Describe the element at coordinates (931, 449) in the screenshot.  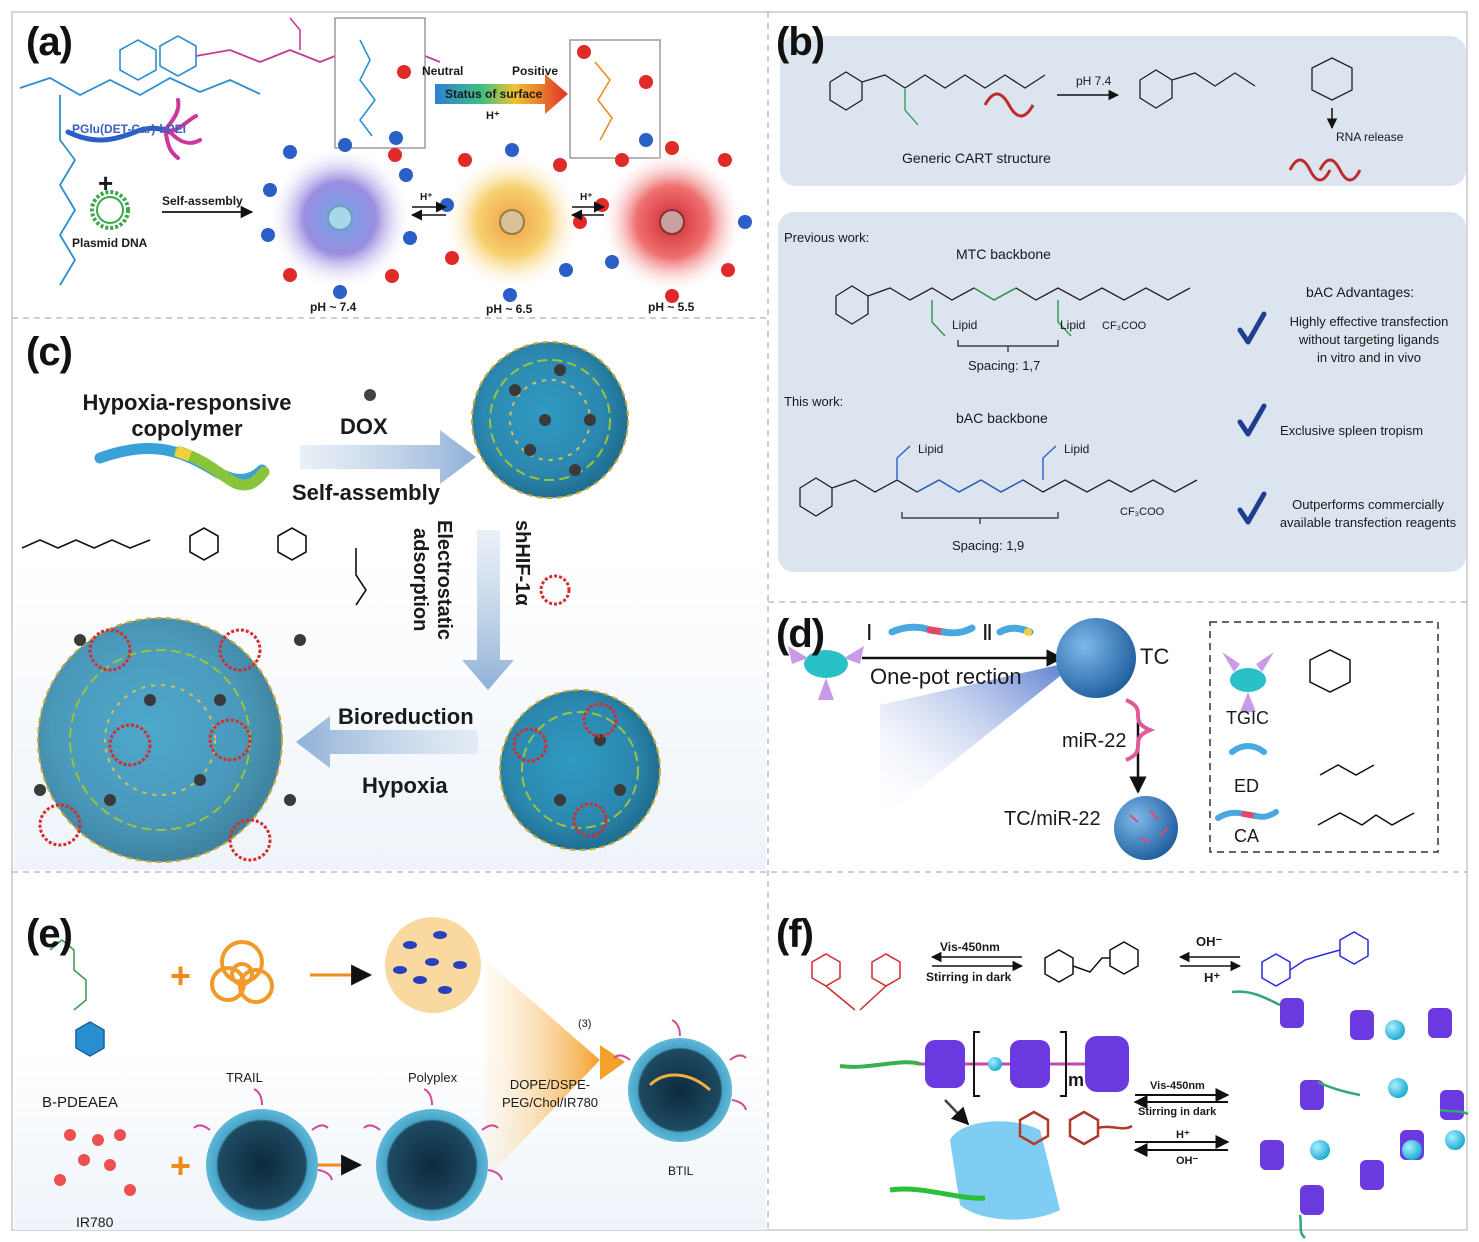
I see `lipid-bac-1: Lipid` at that location.